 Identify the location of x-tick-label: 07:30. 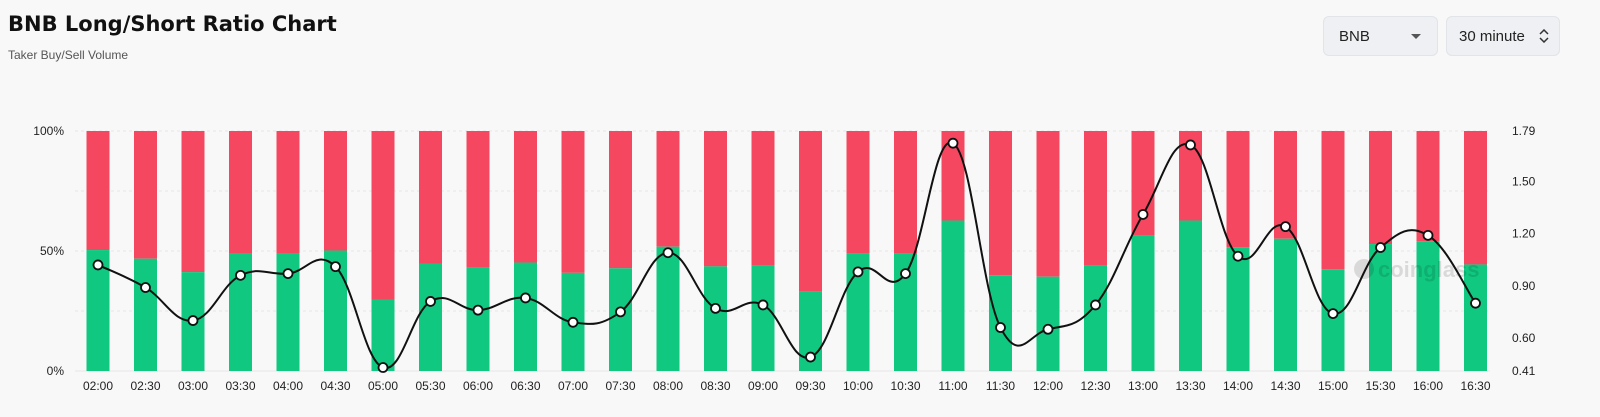
(620, 386).